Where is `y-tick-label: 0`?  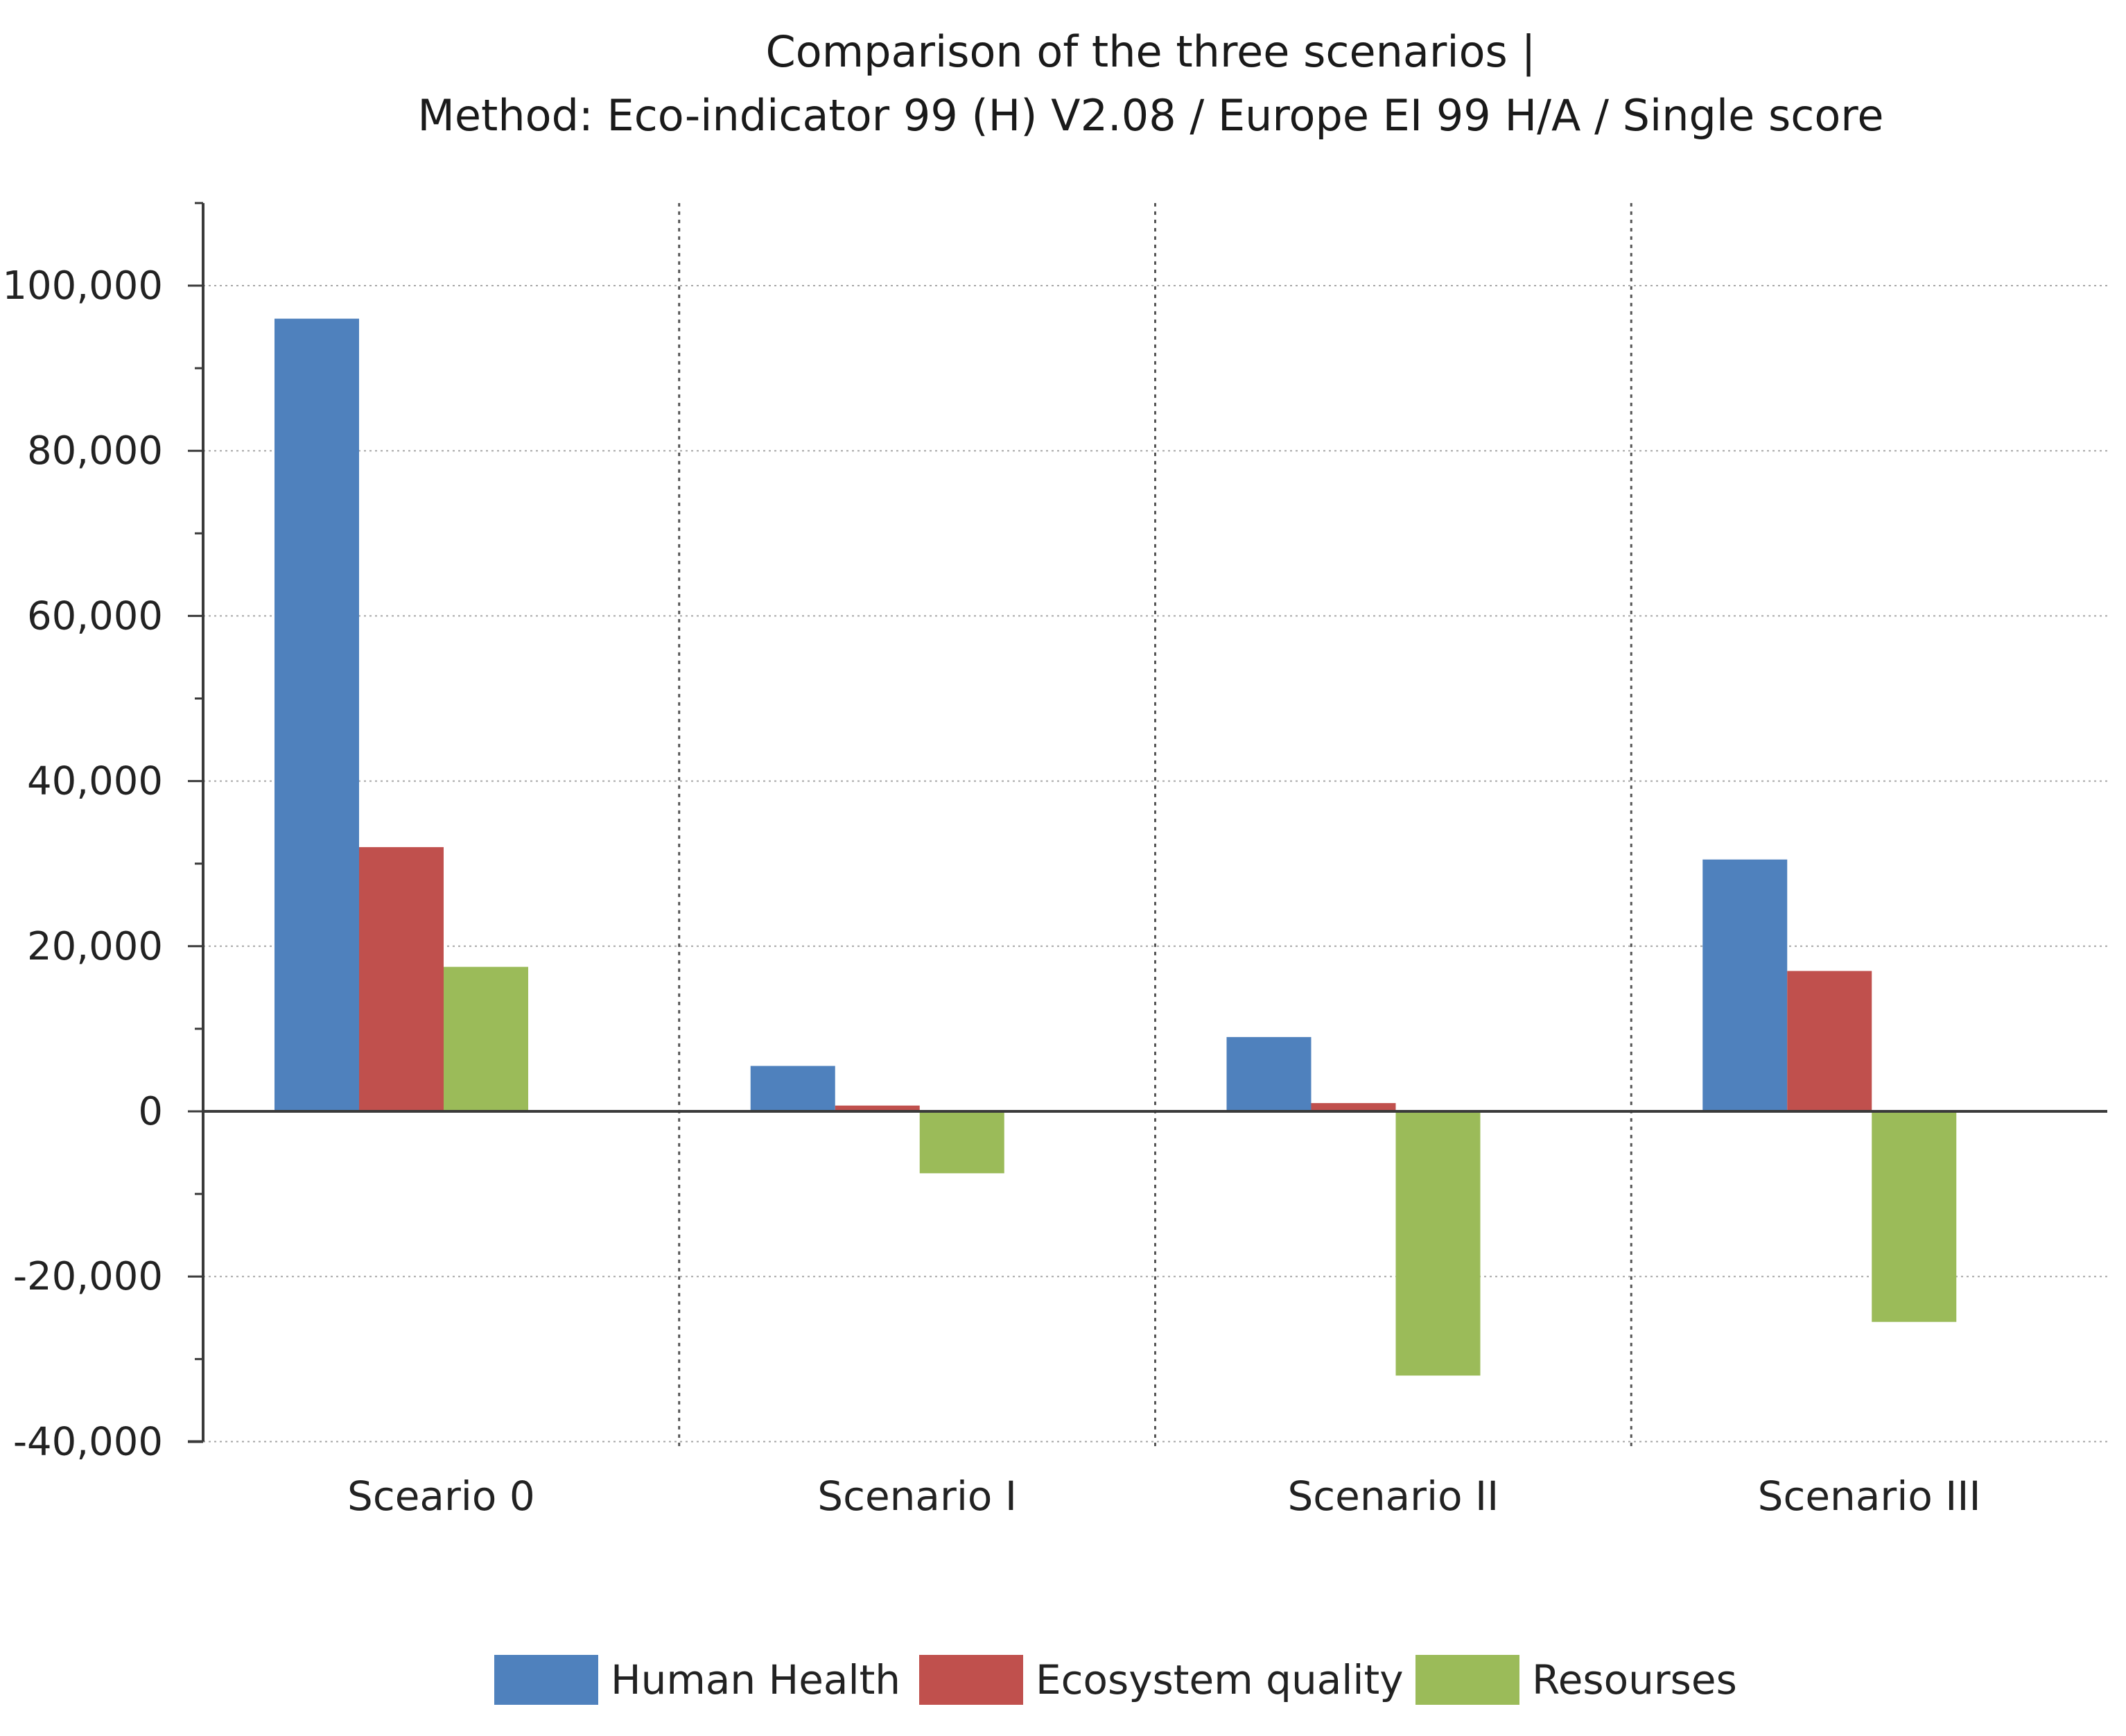
y-tick-label: 0 is located at coordinates (150, 1111).